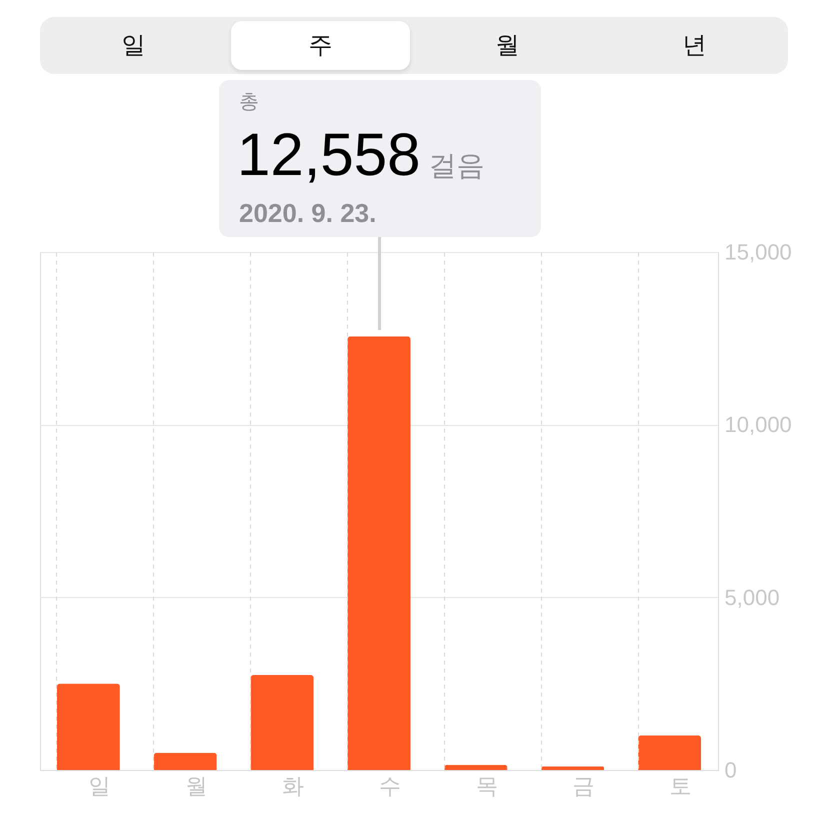 This screenshot has width=828, height=828. I want to click on text: 총, so click(249, 102).